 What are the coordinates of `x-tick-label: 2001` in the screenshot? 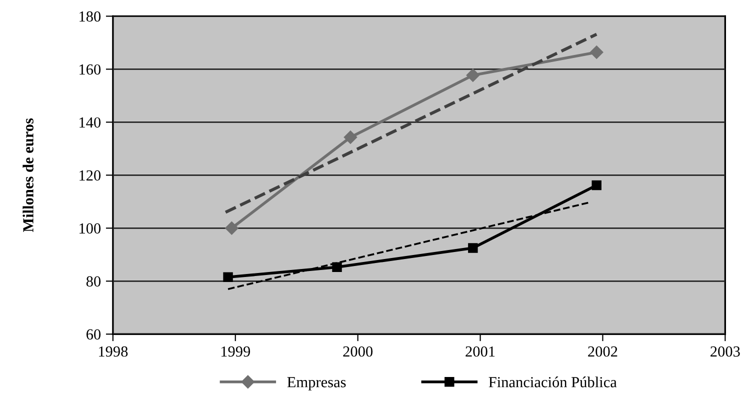 It's located at (480, 351).